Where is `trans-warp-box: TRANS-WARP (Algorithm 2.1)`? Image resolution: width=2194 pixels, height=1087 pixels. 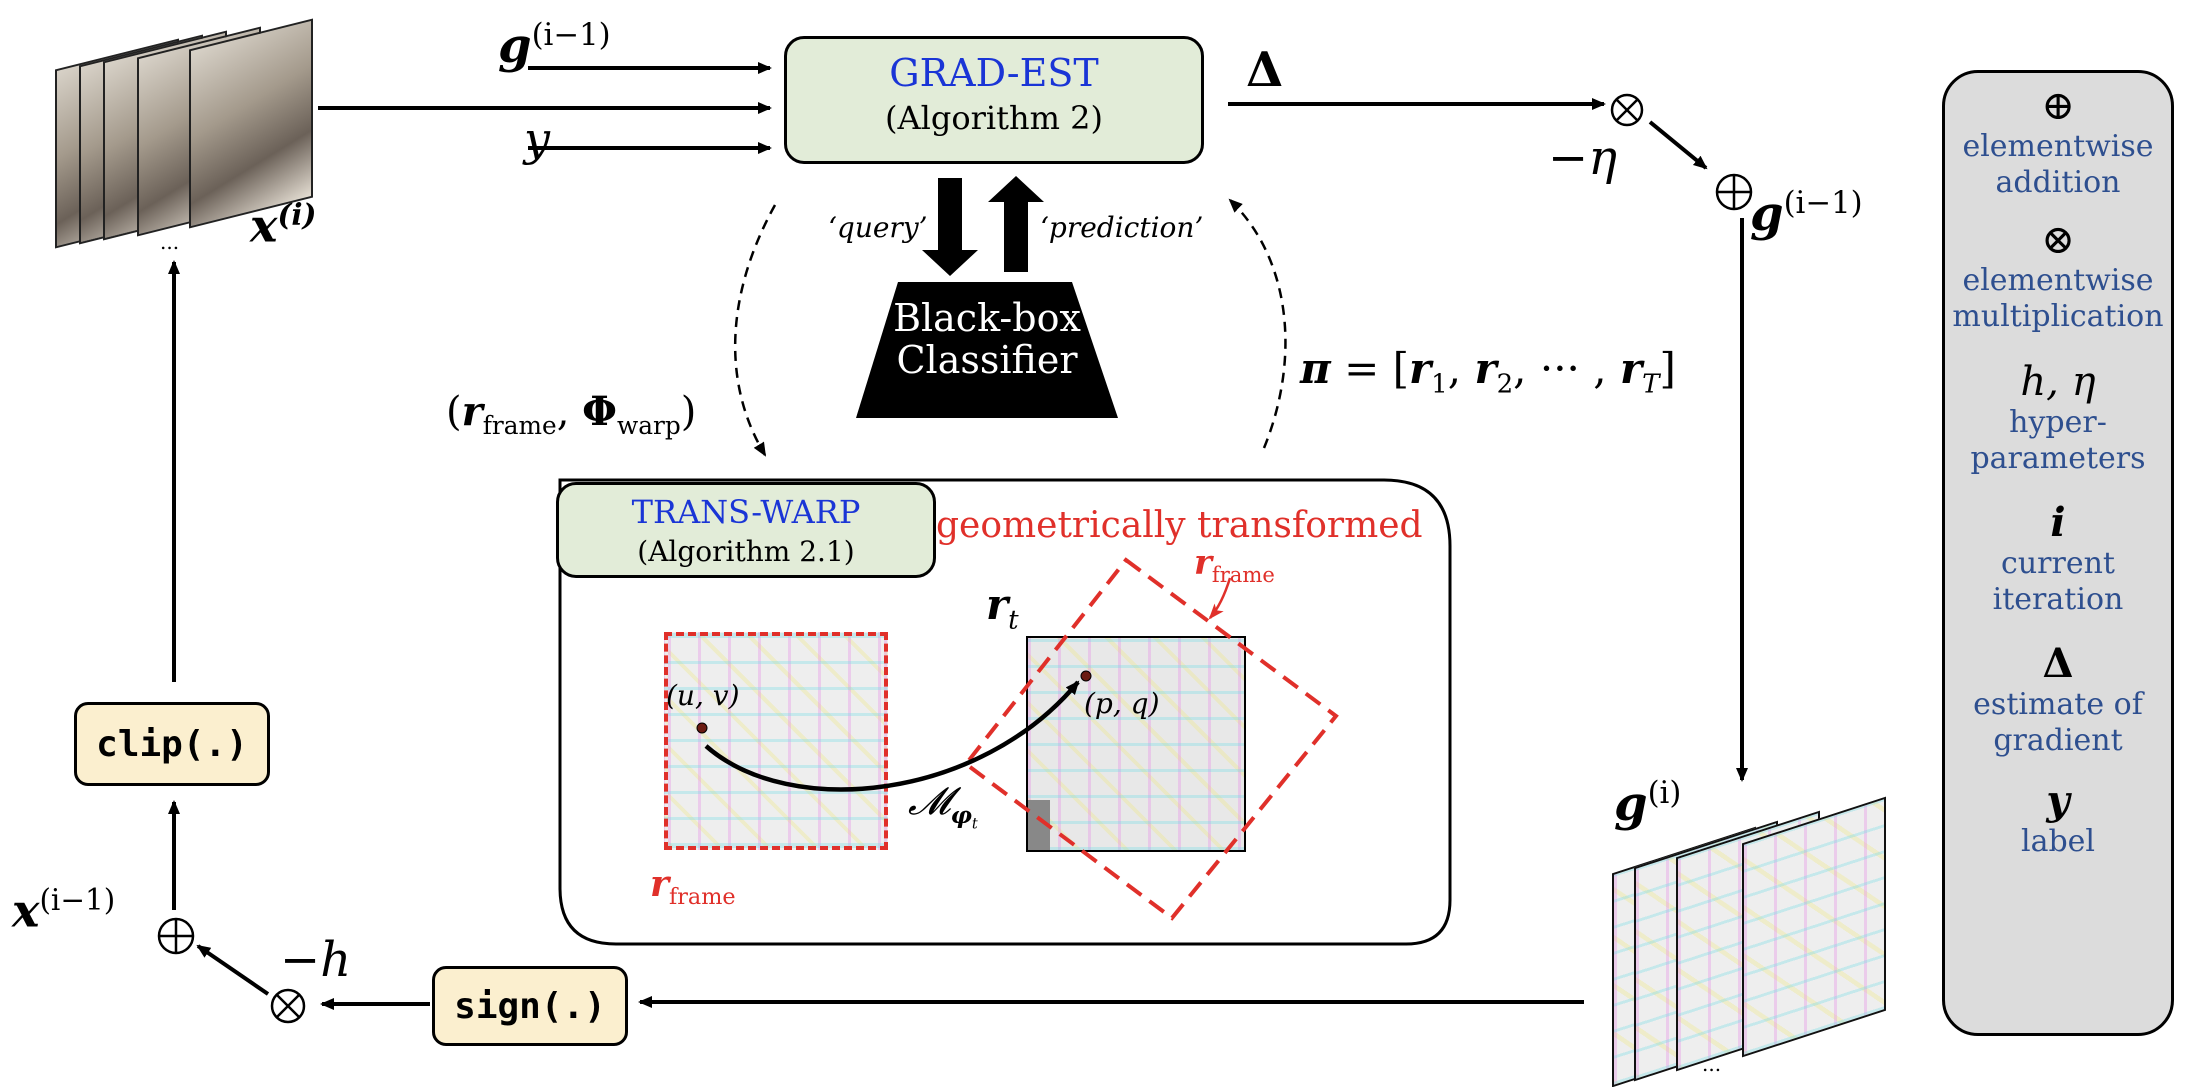
trans-warp-box: TRANS-WARP (Algorithm 2.1) is located at coordinates (746, 530).